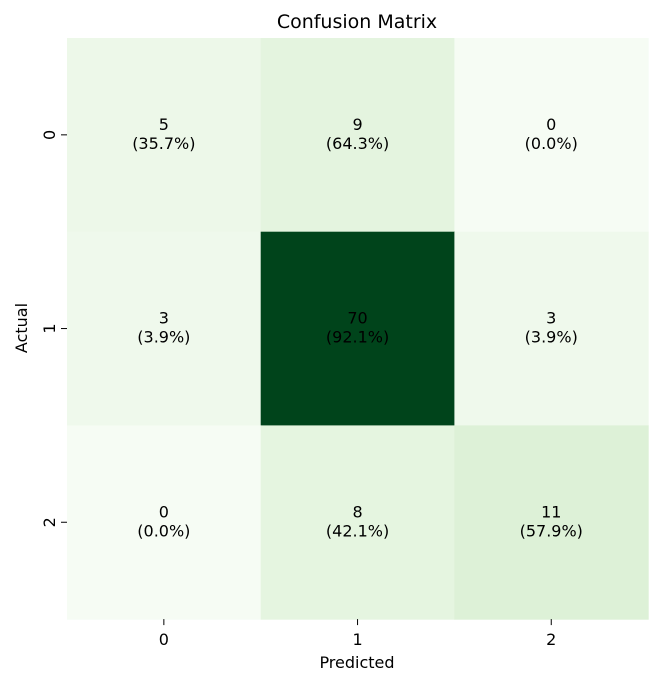 The width and height of the screenshot is (661, 685). Describe the element at coordinates (357, 639) in the screenshot. I see `x-tick-label: 1` at that location.